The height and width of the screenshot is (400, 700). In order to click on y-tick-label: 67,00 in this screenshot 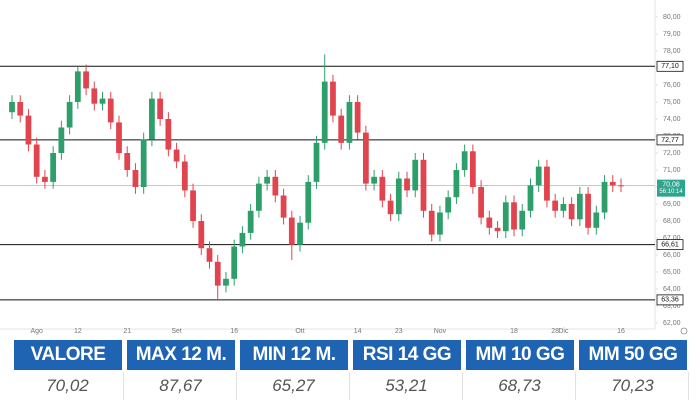, I will do `click(672, 238)`.